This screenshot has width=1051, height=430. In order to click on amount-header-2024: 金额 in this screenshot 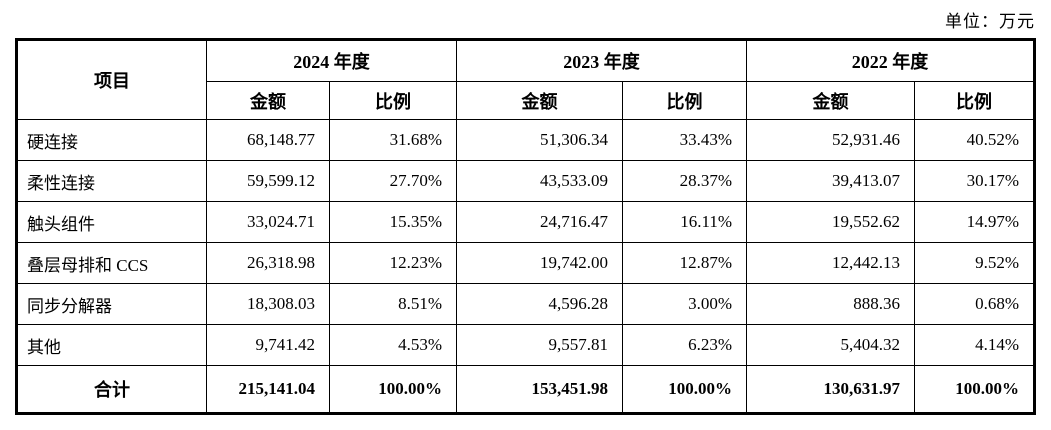, I will do `click(268, 100)`.